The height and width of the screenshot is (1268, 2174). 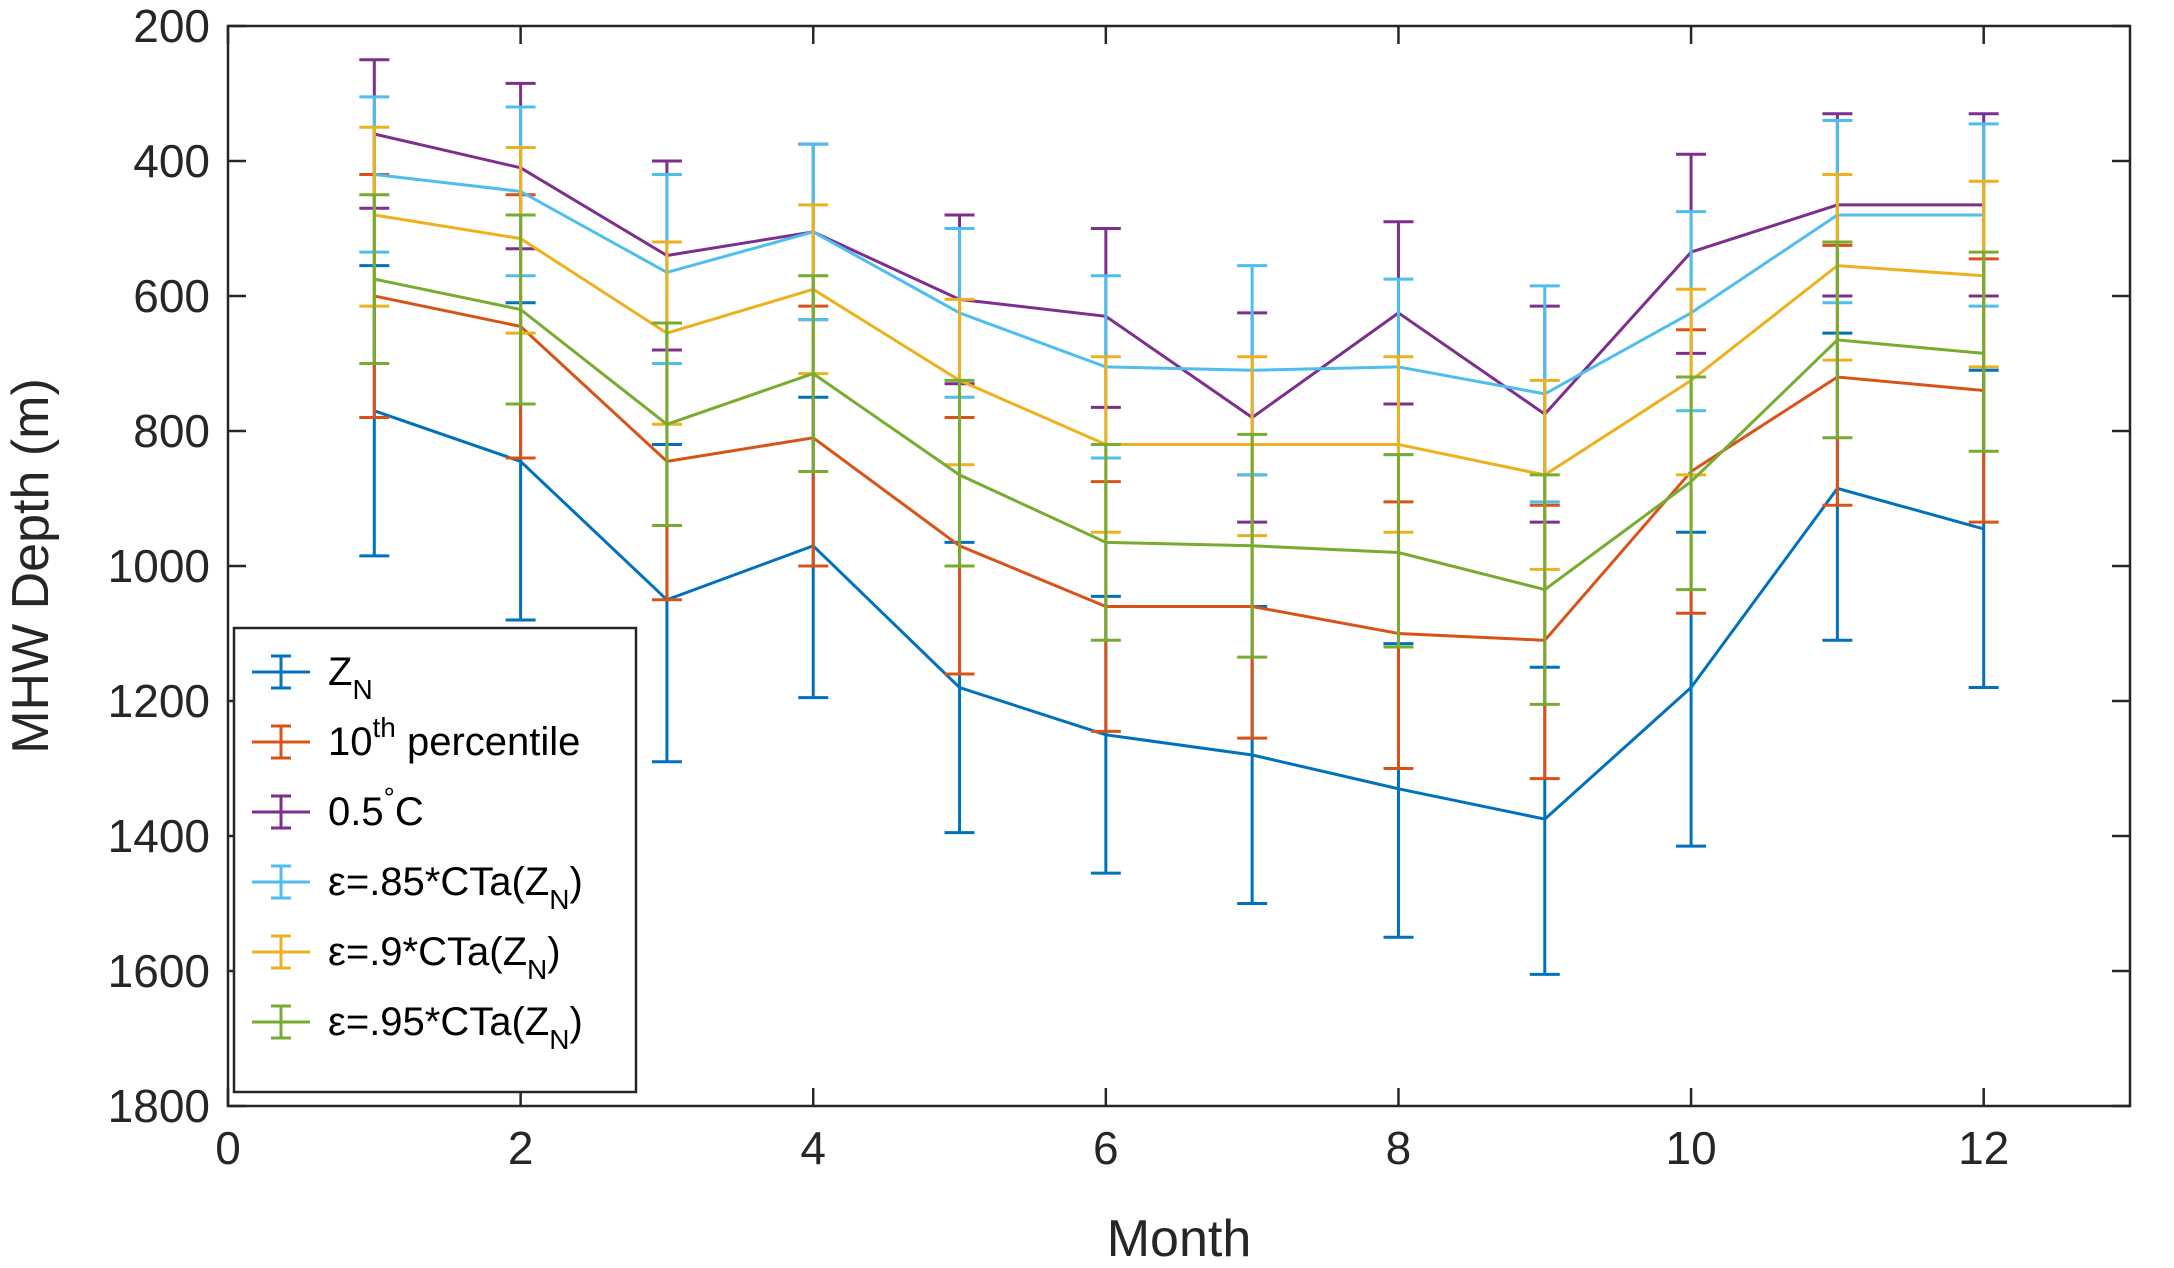 I want to click on legend-box, so click(x=435, y=860).